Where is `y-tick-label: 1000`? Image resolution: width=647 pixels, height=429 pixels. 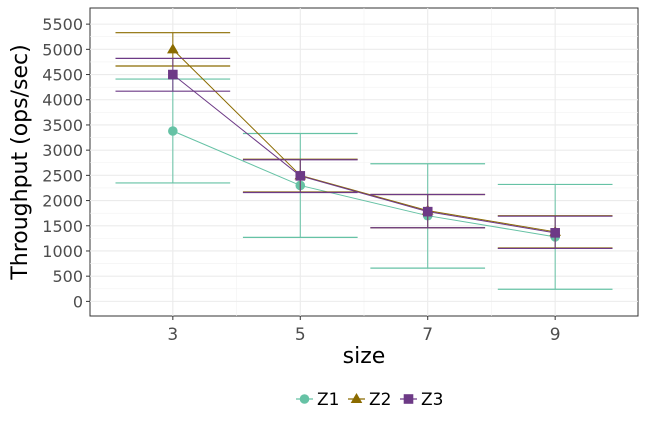
y-tick-label: 1000 is located at coordinates (62, 251).